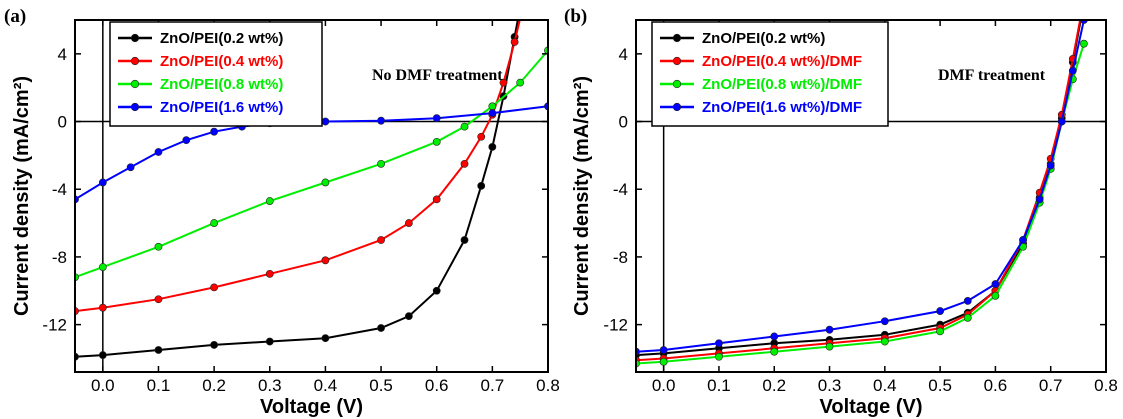 This screenshot has width=1123, height=419. What do you see at coordinates (221, 61) in the screenshot?
I see `legend-label: ZnO/PEI(0.4 wt%)` at bounding box center [221, 61].